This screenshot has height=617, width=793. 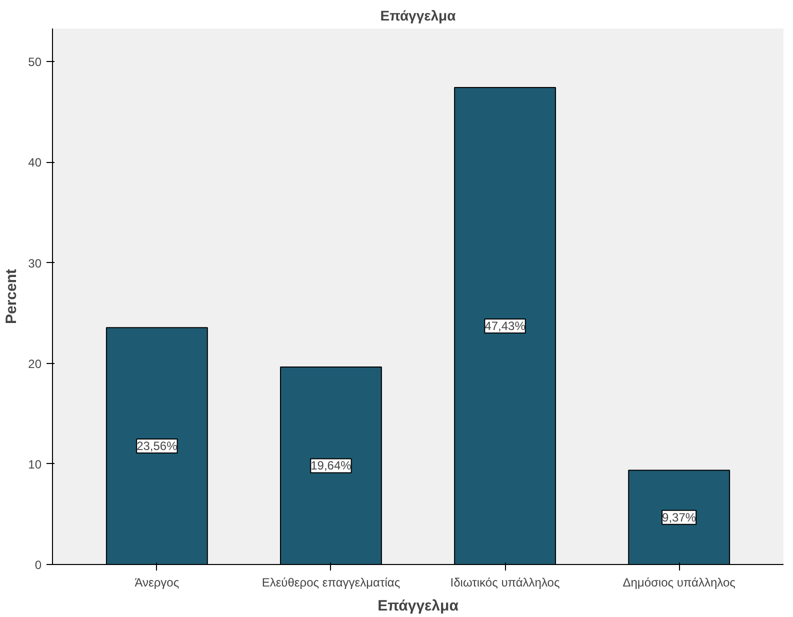 What do you see at coordinates (419, 606) in the screenshot?
I see `x-axis-title: Επάγγελμα` at bounding box center [419, 606].